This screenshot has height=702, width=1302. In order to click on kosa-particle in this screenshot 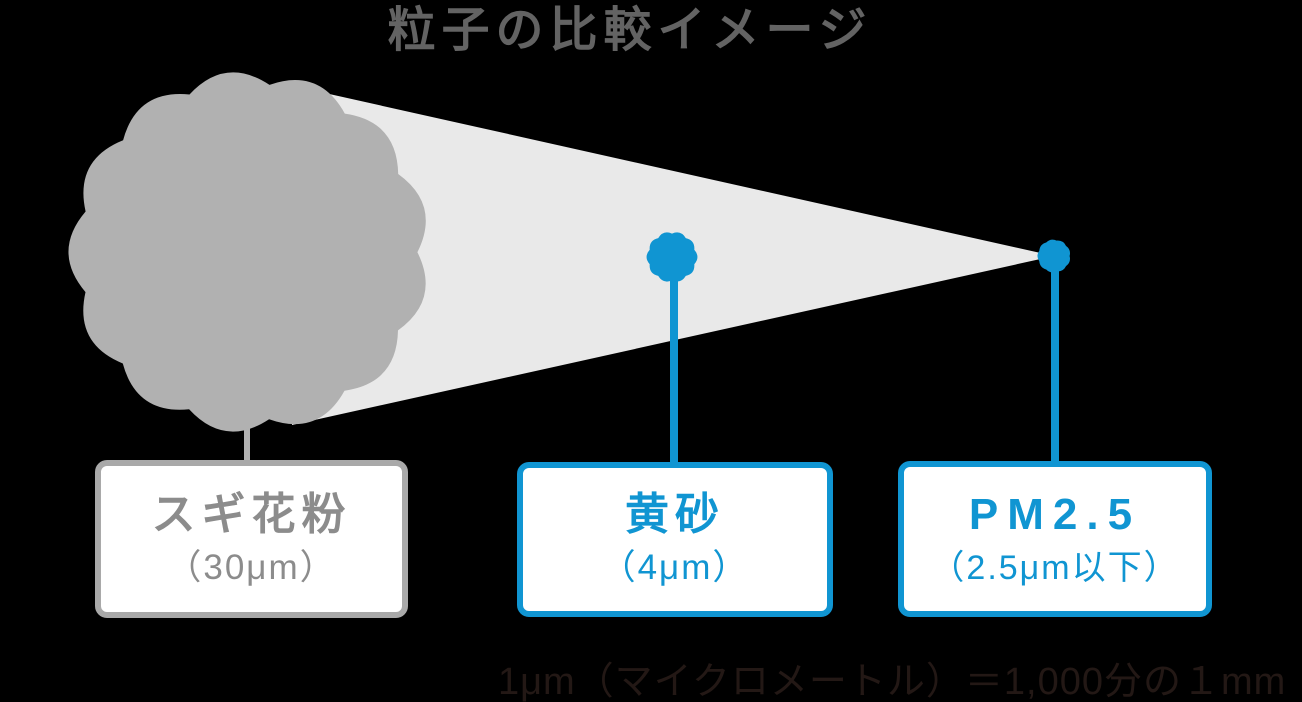, I will do `click(672, 257)`.